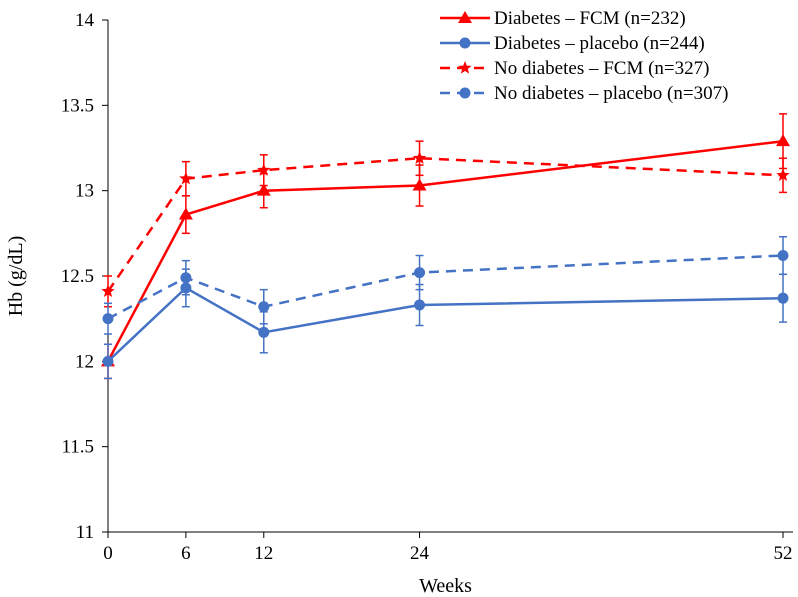 This screenshot has height=597, width=798. Describe the element at coordinates (448, 548) in the screenshot. I see `x-axis-ticks: 0 6 12 24 52` at that location.